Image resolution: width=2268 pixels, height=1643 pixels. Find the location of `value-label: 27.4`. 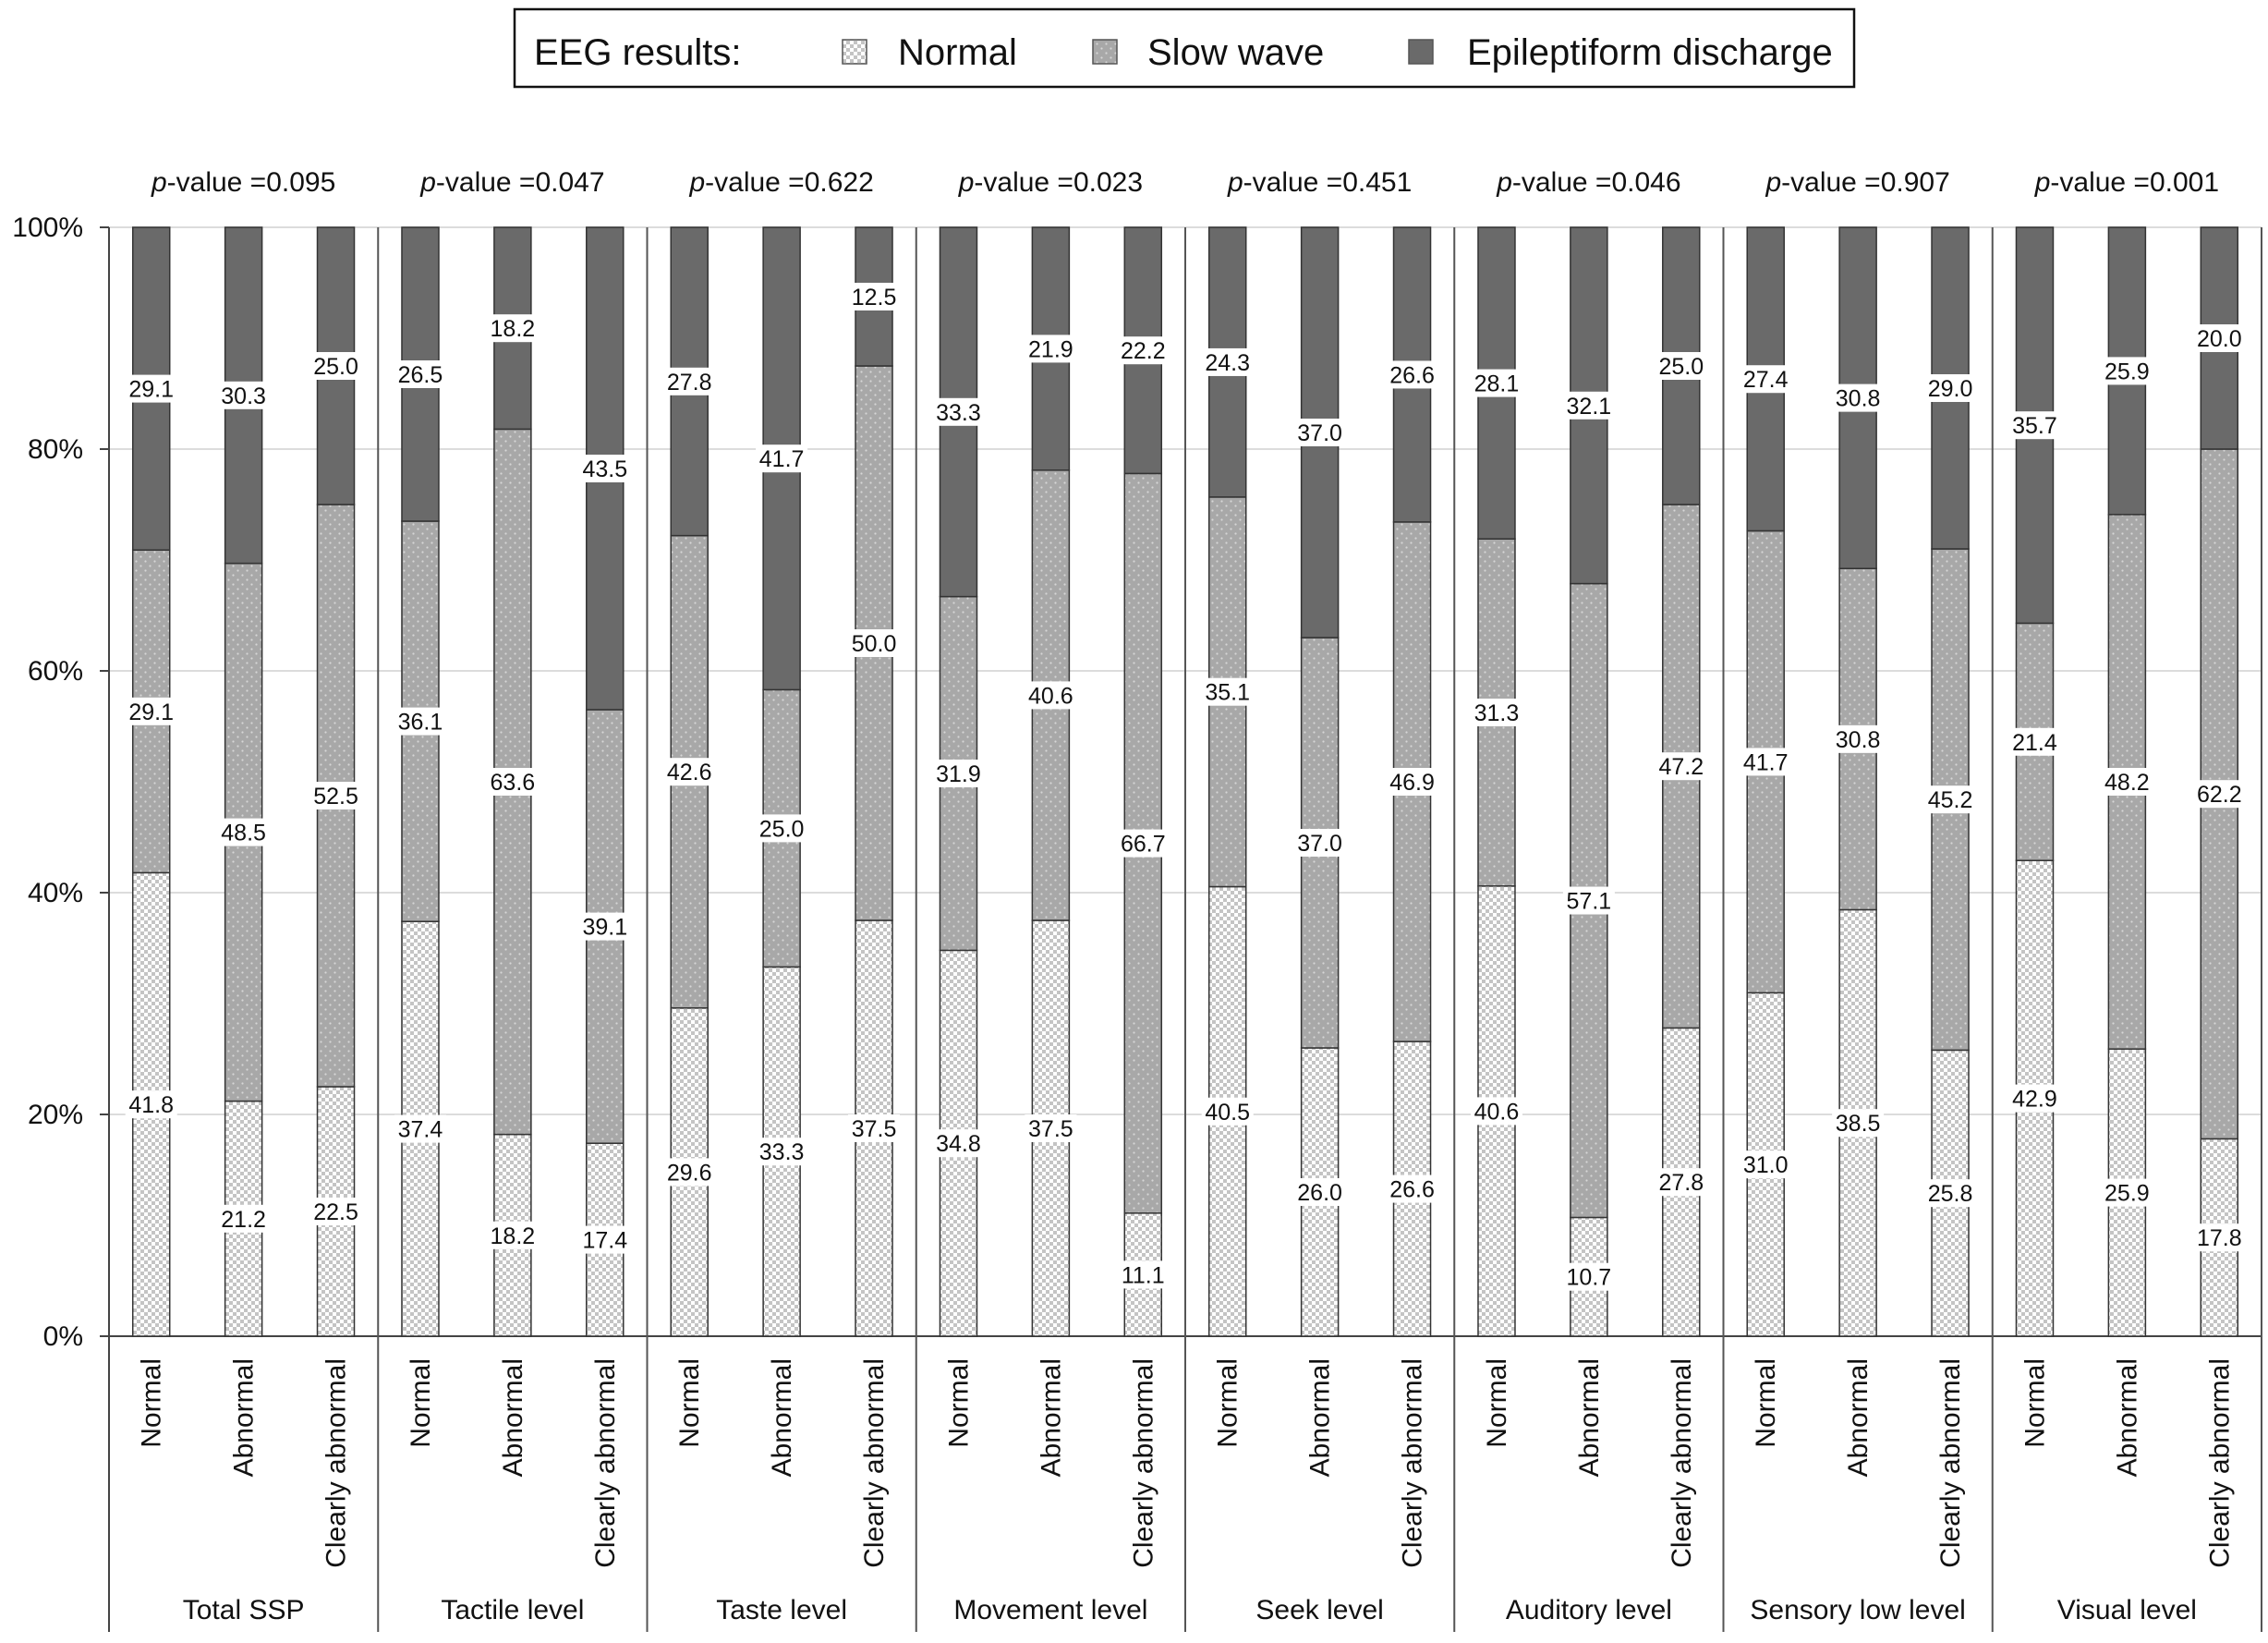

value-label: 27.4 is located at coordinates (1766, 380).